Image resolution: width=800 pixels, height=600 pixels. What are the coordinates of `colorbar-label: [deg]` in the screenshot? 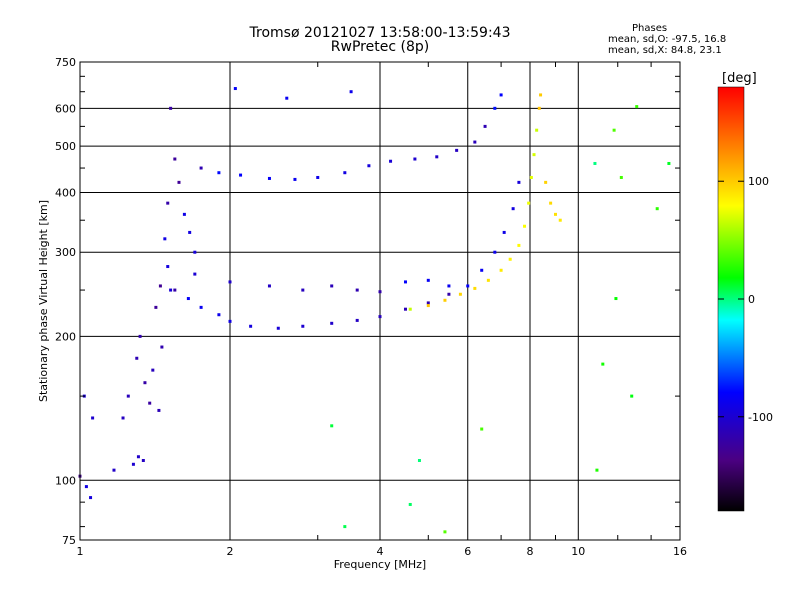 It's located at (739, 78).